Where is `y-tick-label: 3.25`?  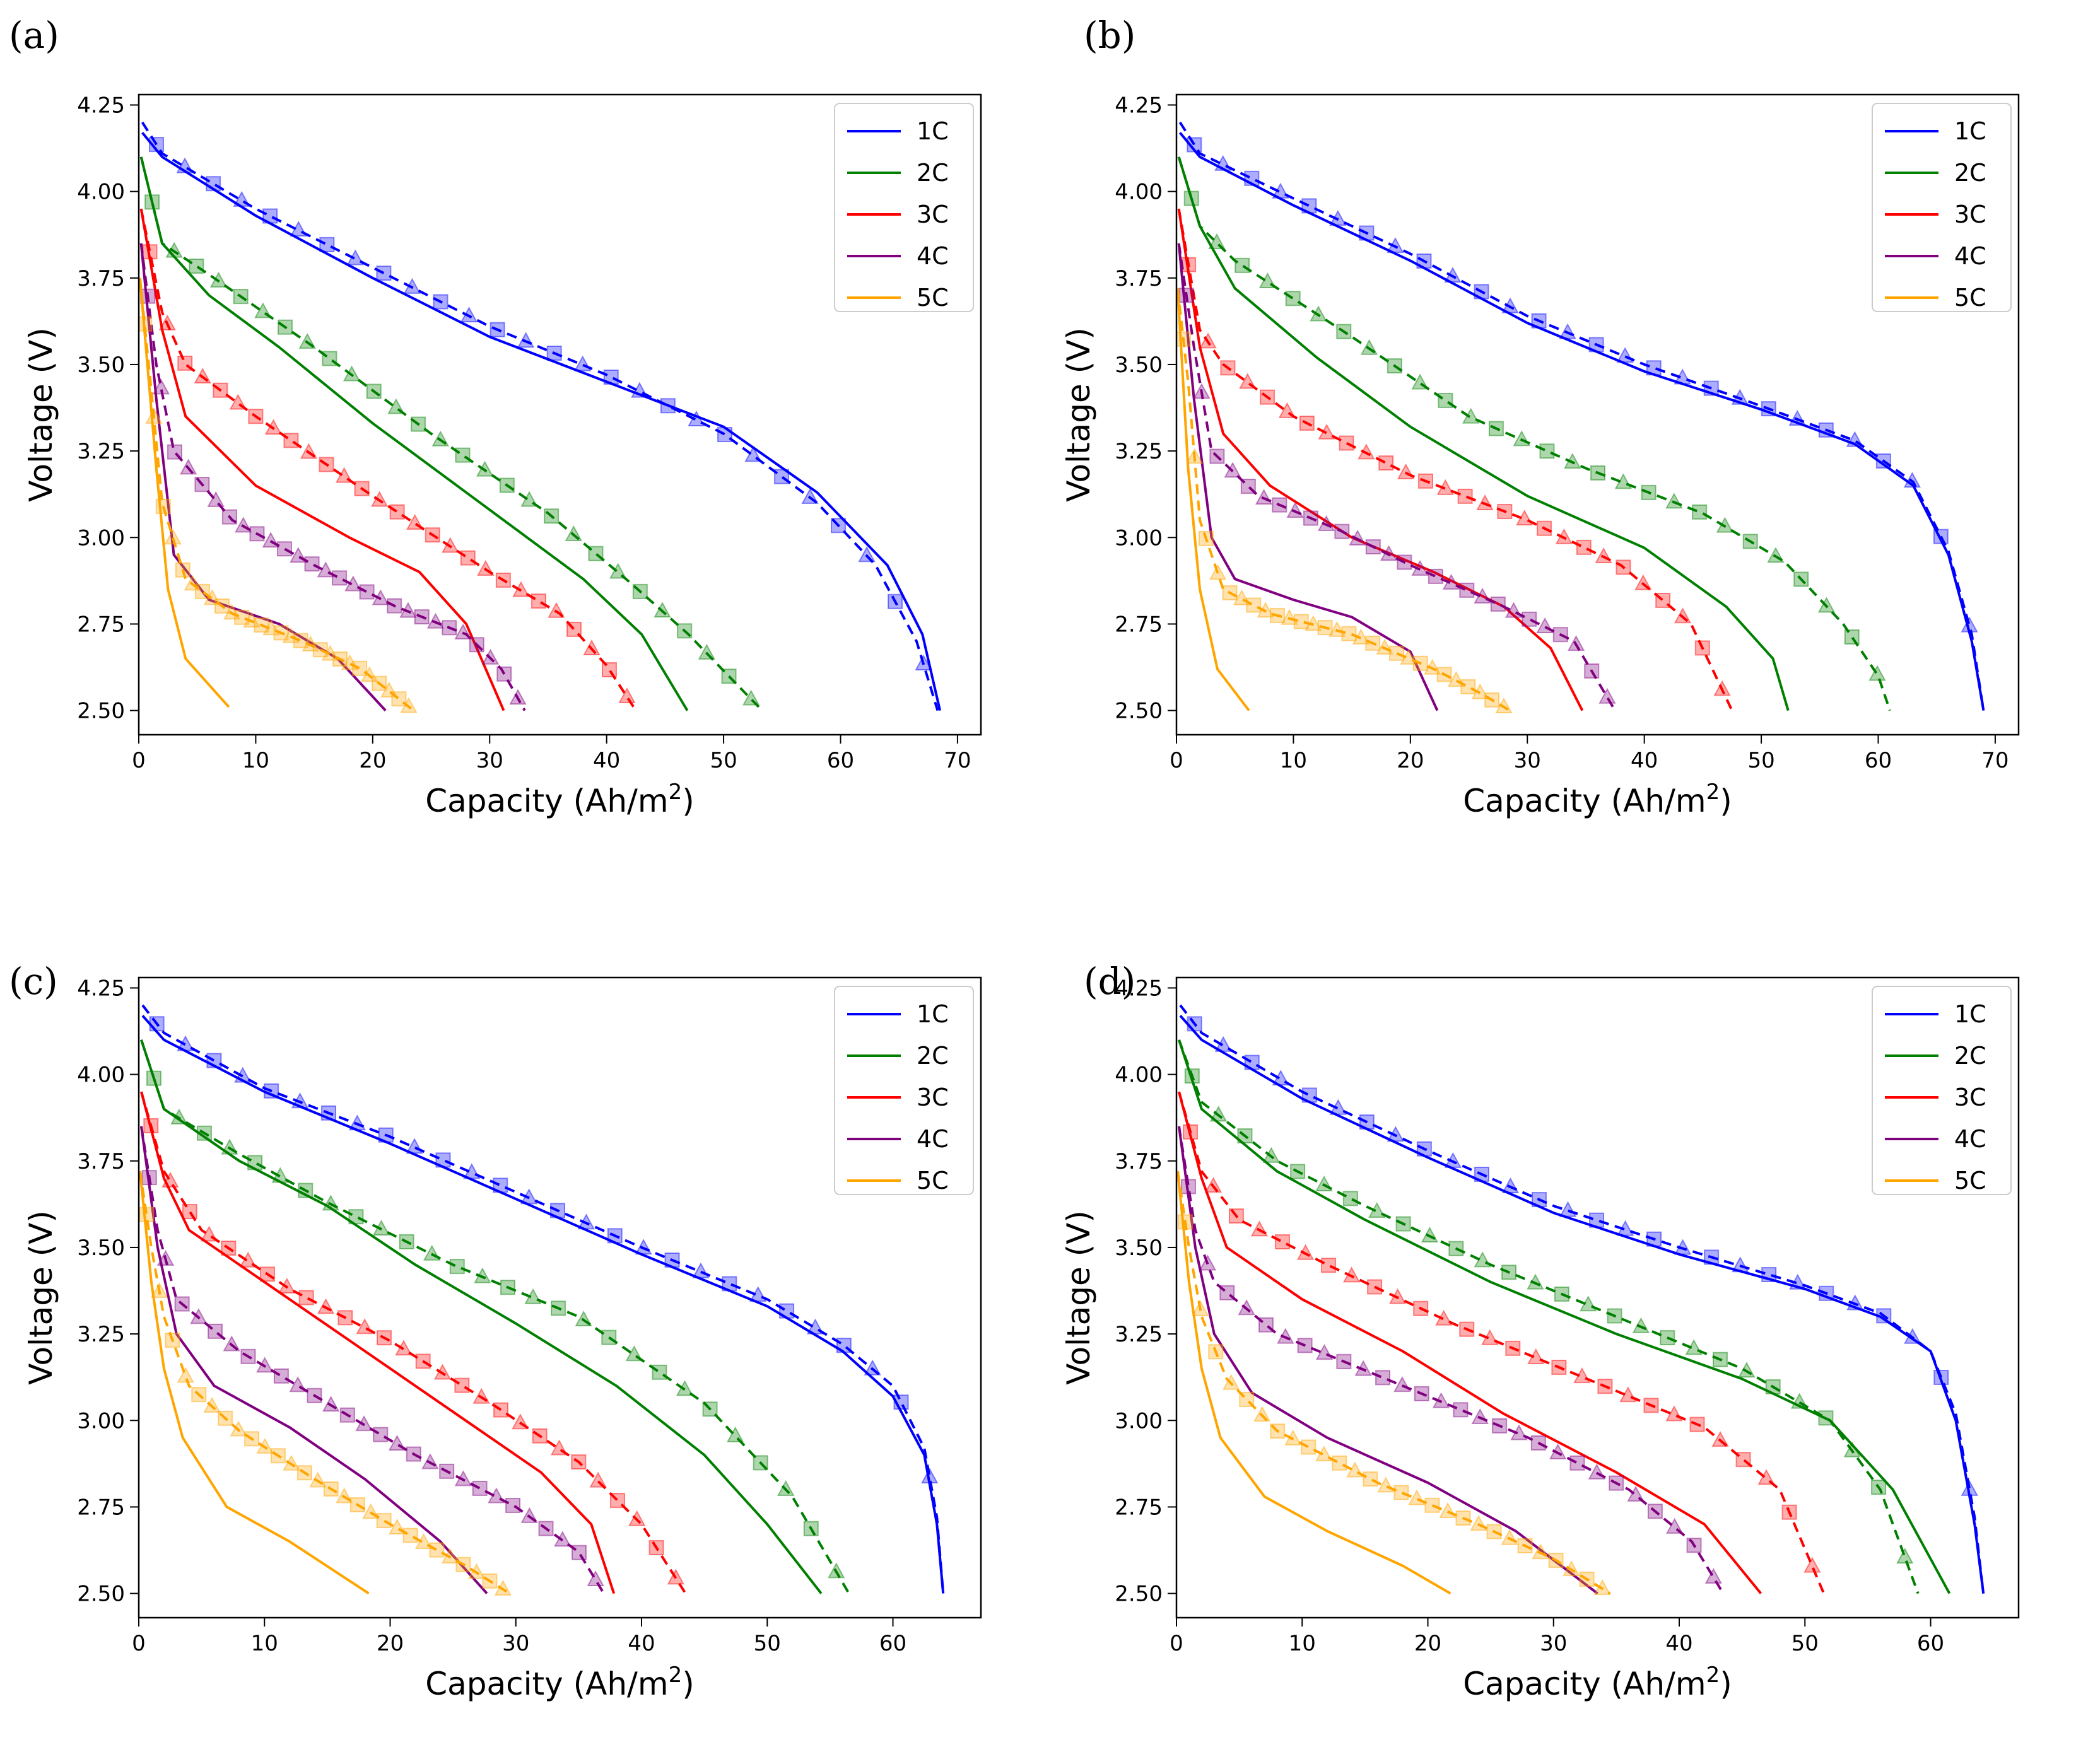 y-tick-label: 3.25 is located at coordinates (101, 1334).